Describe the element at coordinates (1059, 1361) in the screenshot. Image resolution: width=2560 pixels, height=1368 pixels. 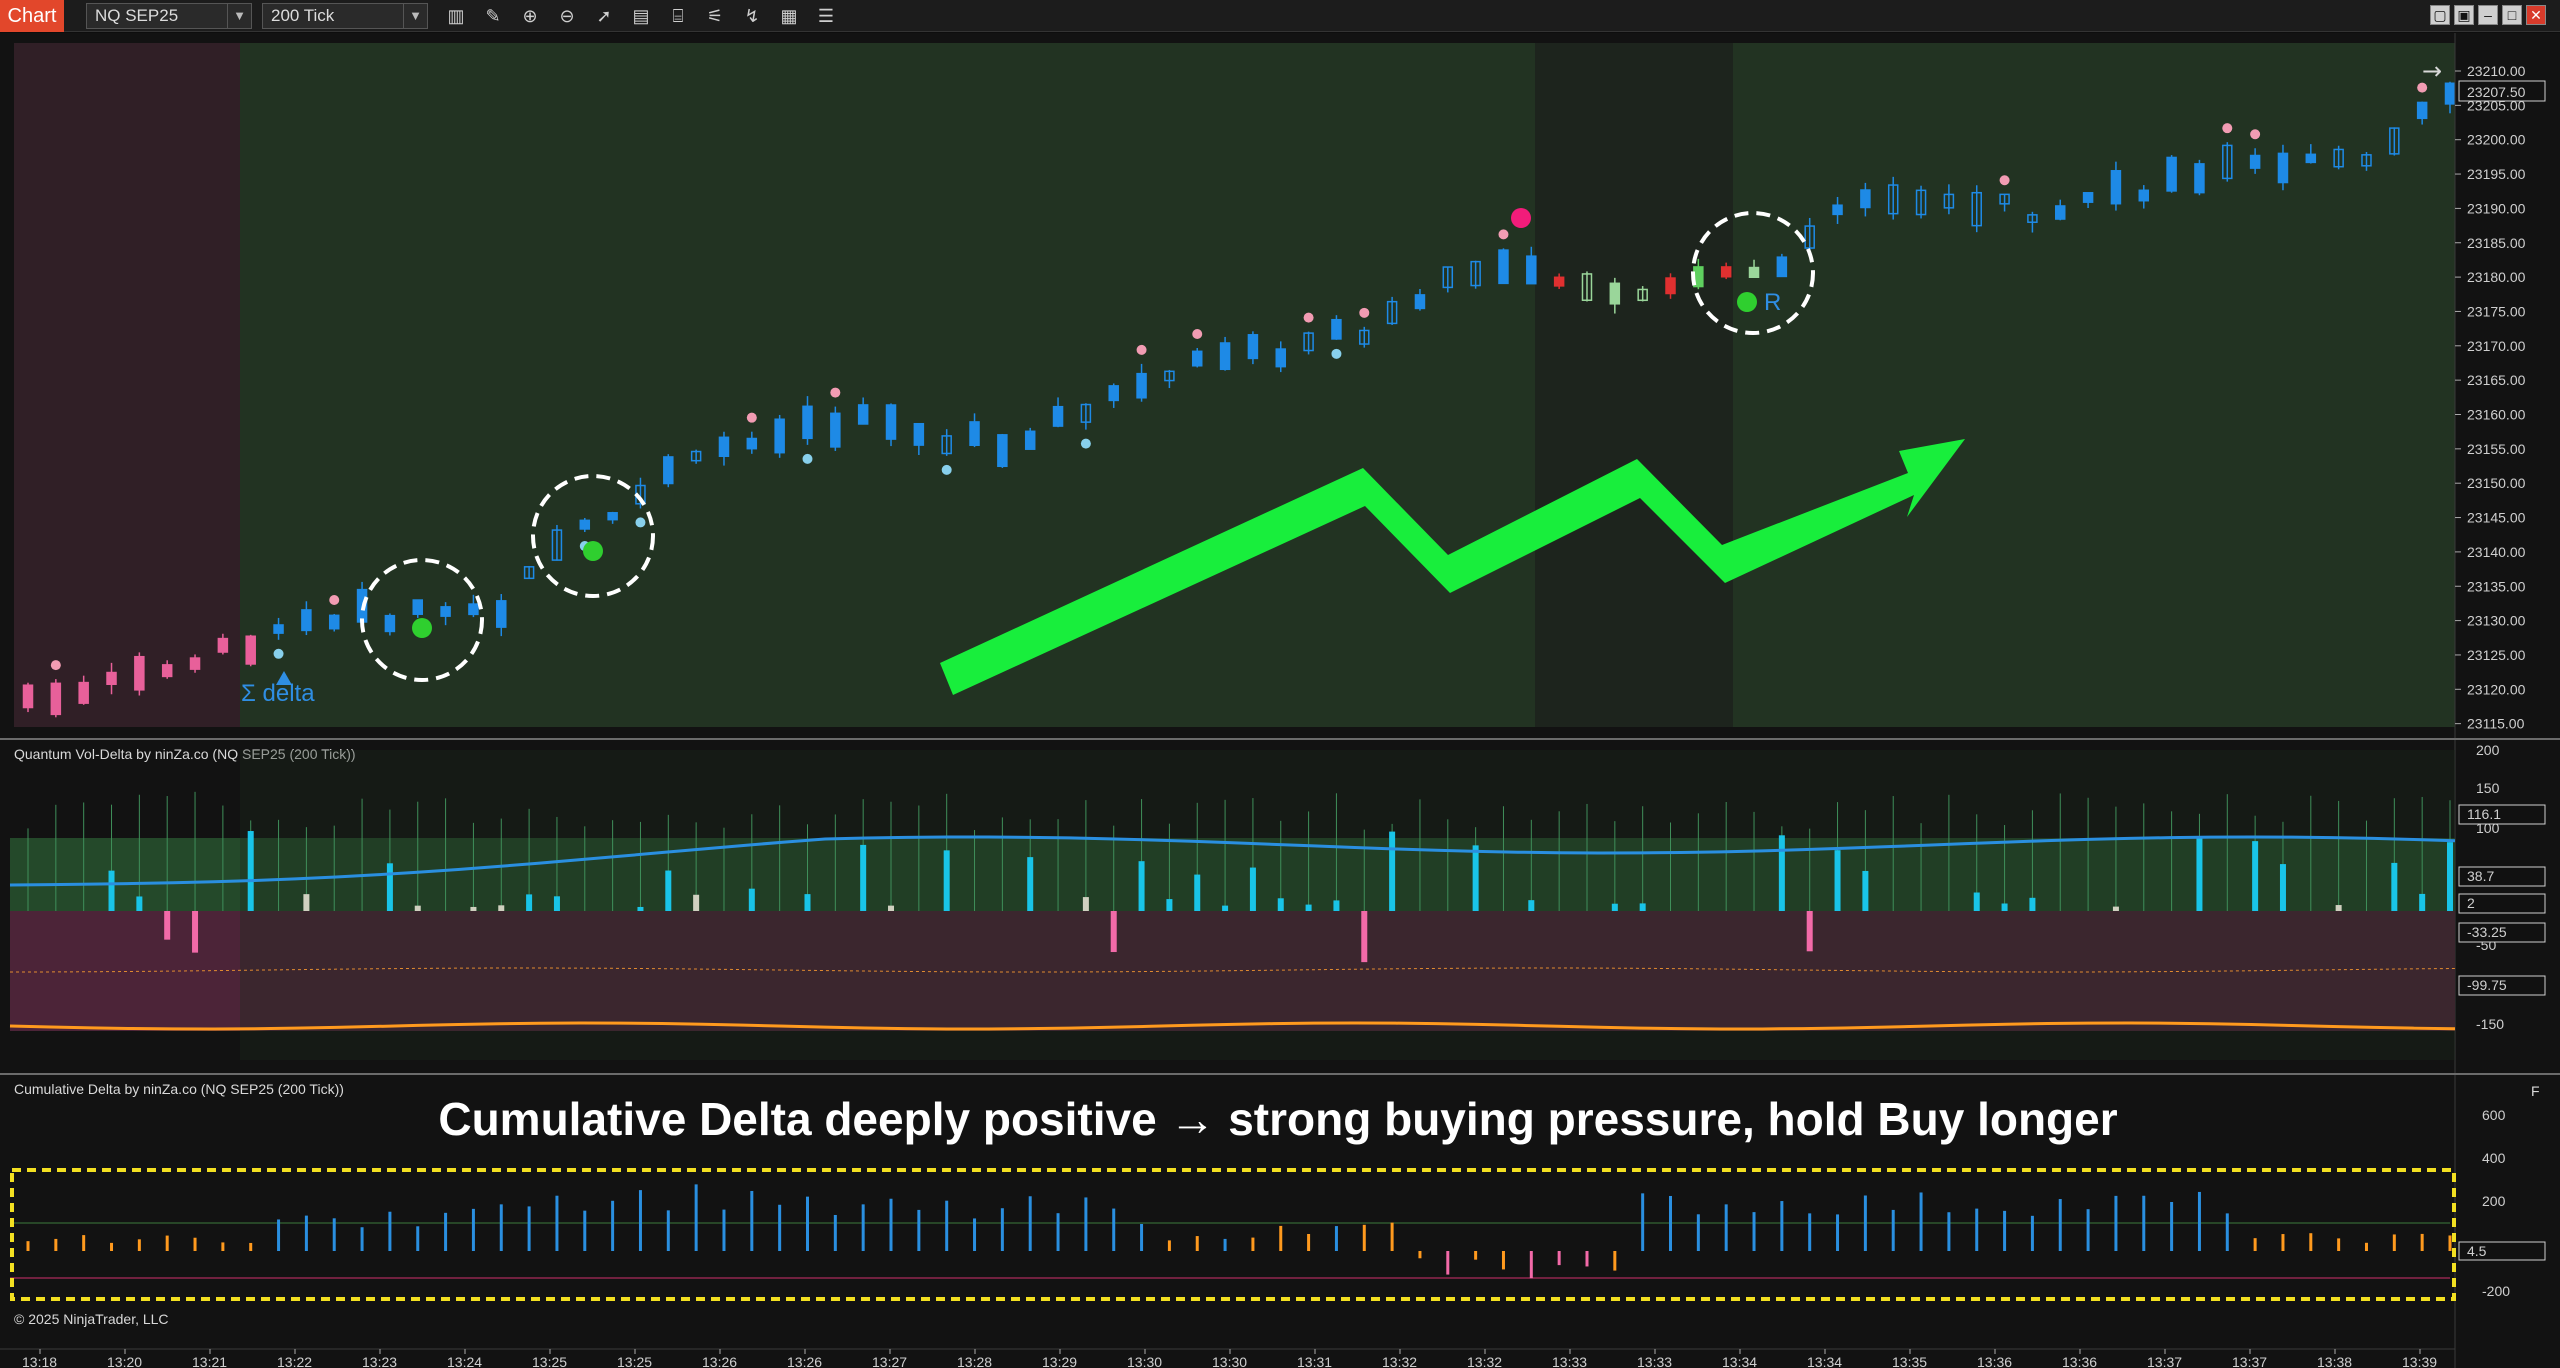
I see `time-tick-label: 13:29` at that location.